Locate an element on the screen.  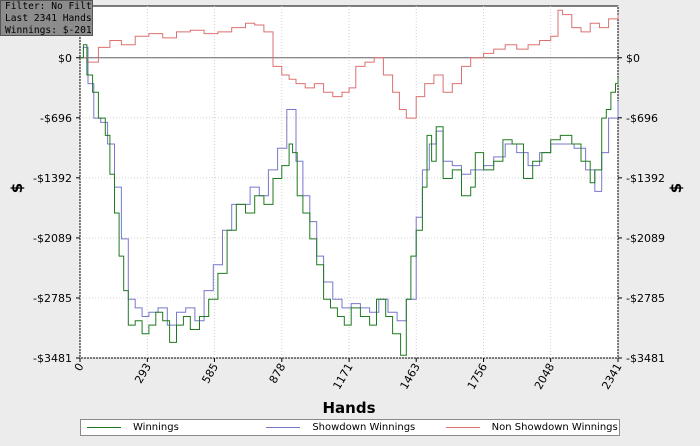
x-tick-label: 0 is located at coordinates (79, 367).